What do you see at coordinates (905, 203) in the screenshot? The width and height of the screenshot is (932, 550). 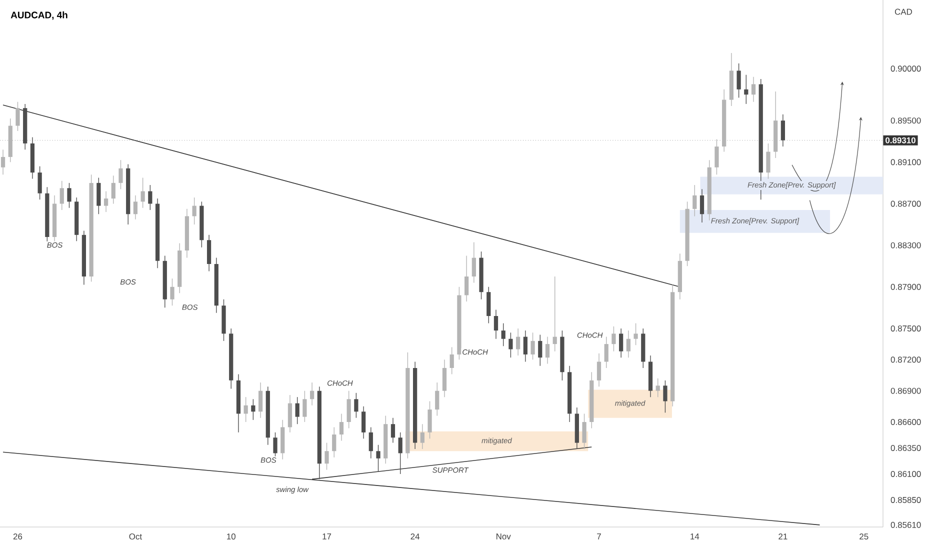 I see `y-tick-label: 0.88700` at bounding box center [905, 203].